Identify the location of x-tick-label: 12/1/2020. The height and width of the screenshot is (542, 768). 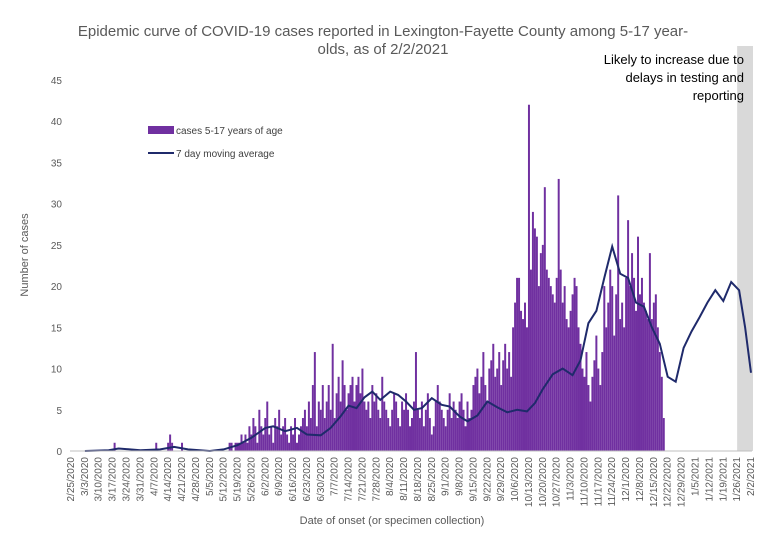
(626, 479).